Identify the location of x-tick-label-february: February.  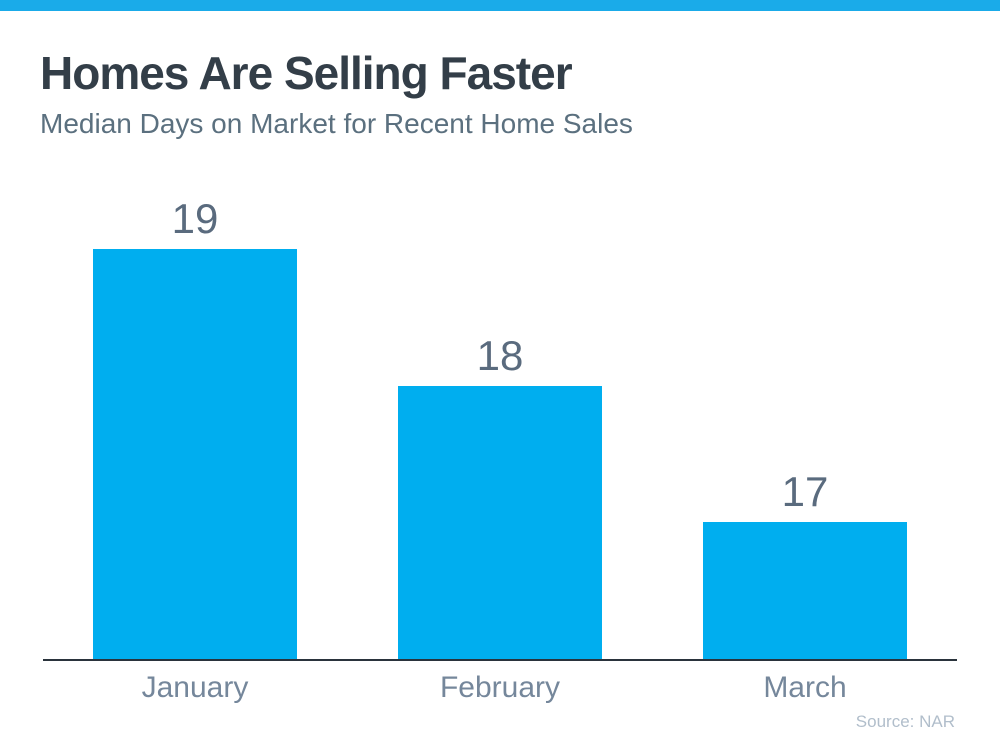
(500, 687).